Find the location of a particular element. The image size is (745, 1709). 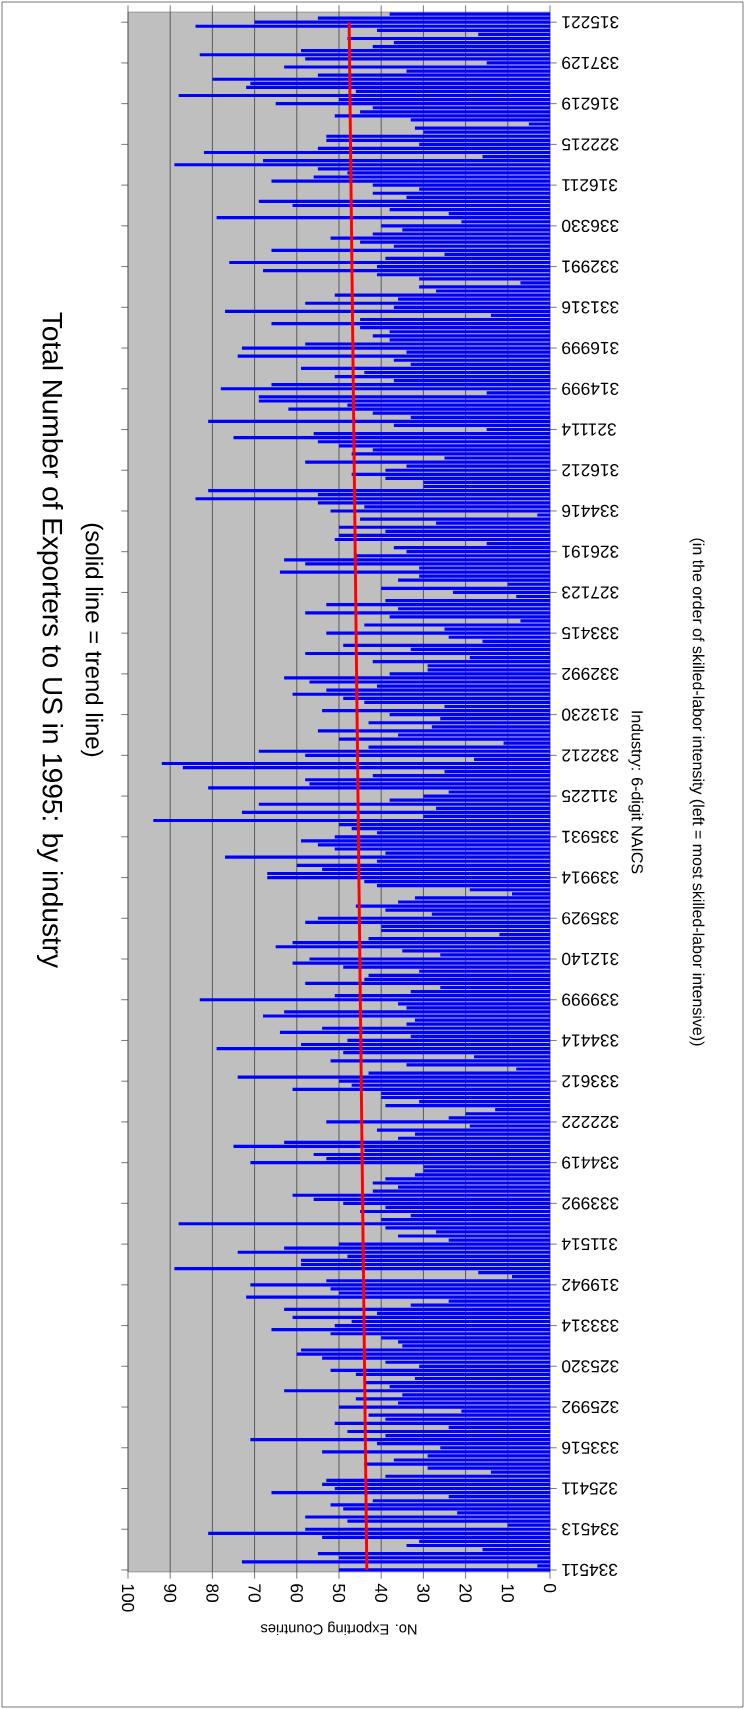

x-tick-label: 50 is located at coordinates (339, 1593).